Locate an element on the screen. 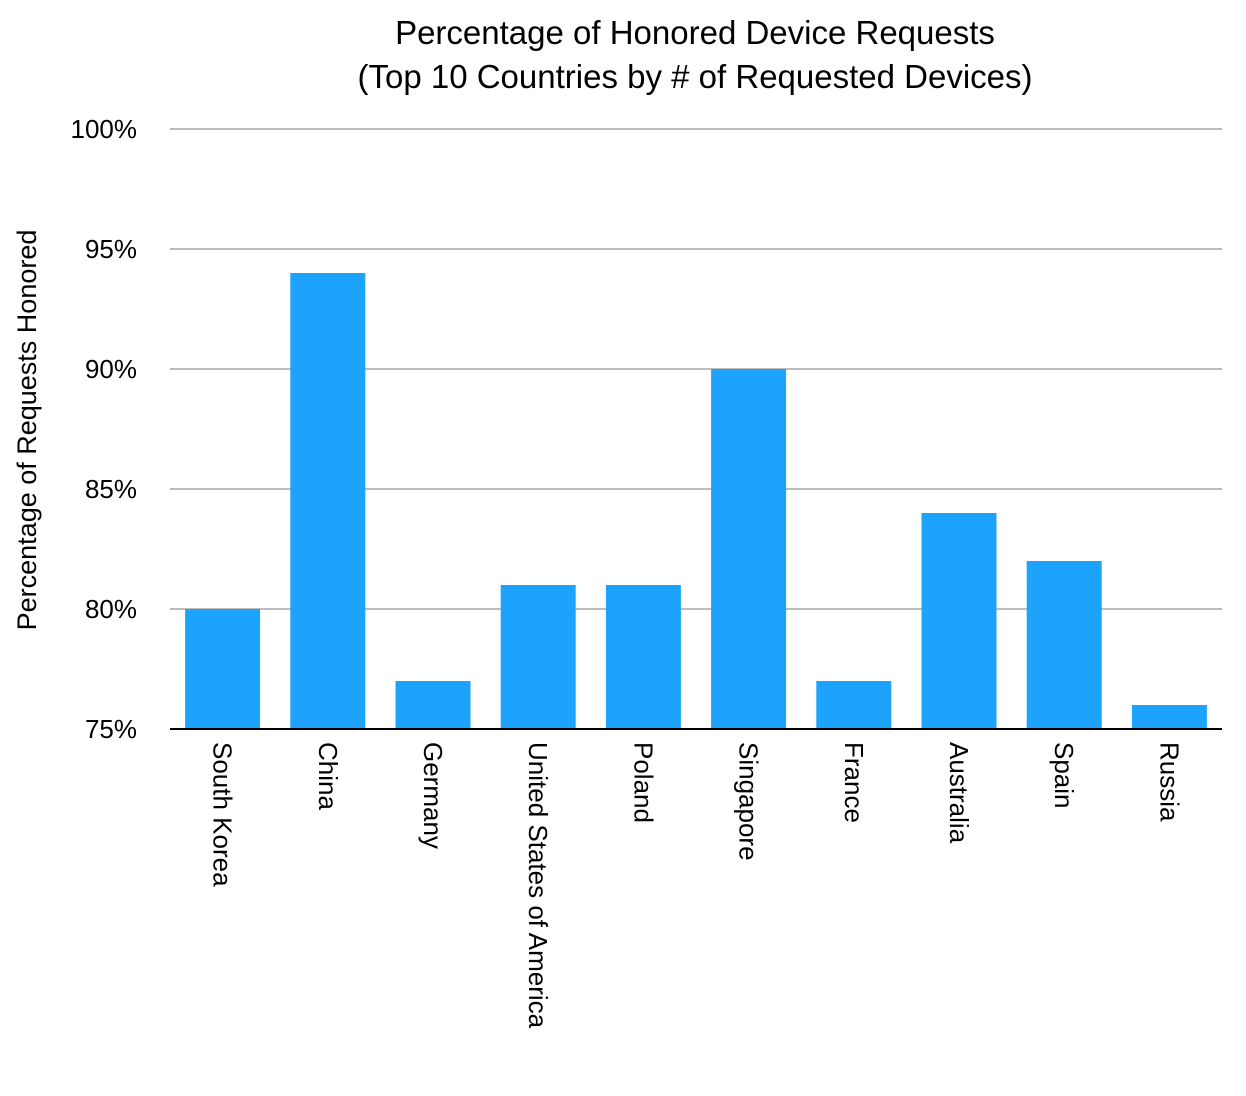 The width and height of the screenshot is (1246, 1096). x-tick-label: France is located at coordinates (854, 782).